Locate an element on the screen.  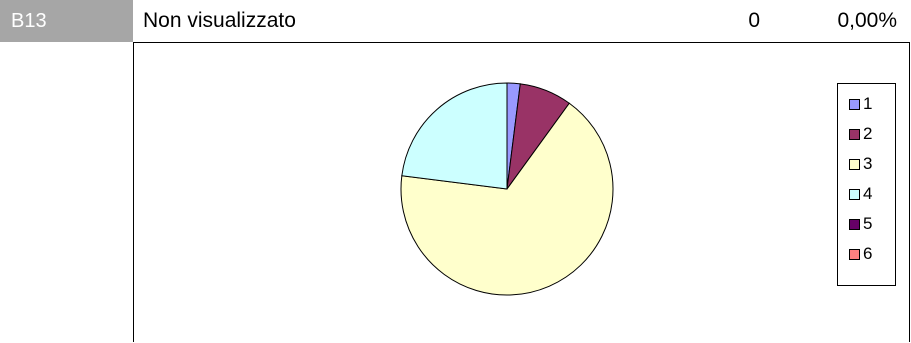
response-percent: 0,00% is located at coordinates (867, 20).